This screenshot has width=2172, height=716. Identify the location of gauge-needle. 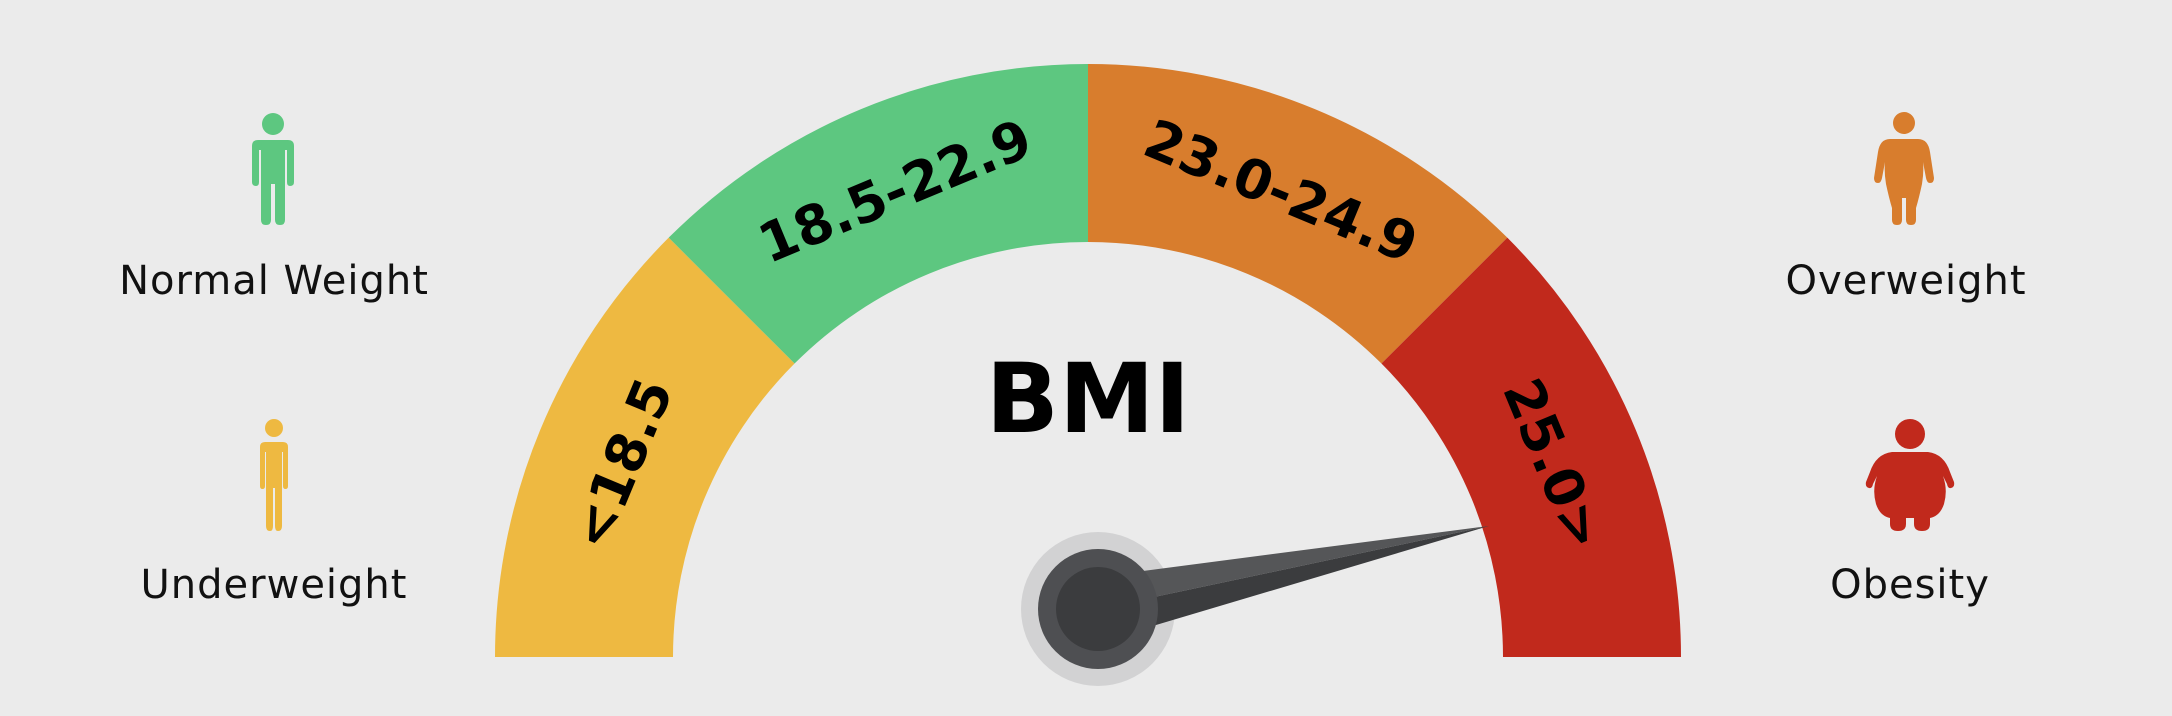
(1255, 605).